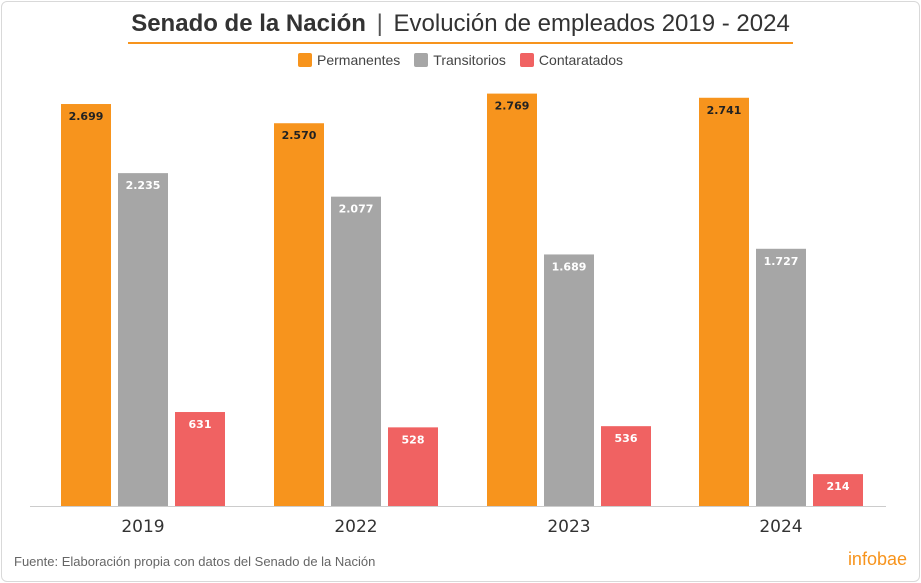 This screenshot has height=583, width=921. Describe the element at coordinates (781, 261) in the screenshot. I see `data-label-transitorios-2024: 1.727` at that location.